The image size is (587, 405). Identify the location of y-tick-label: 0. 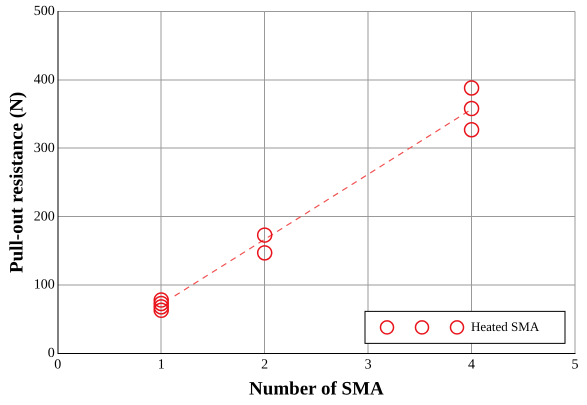
(51, 354).